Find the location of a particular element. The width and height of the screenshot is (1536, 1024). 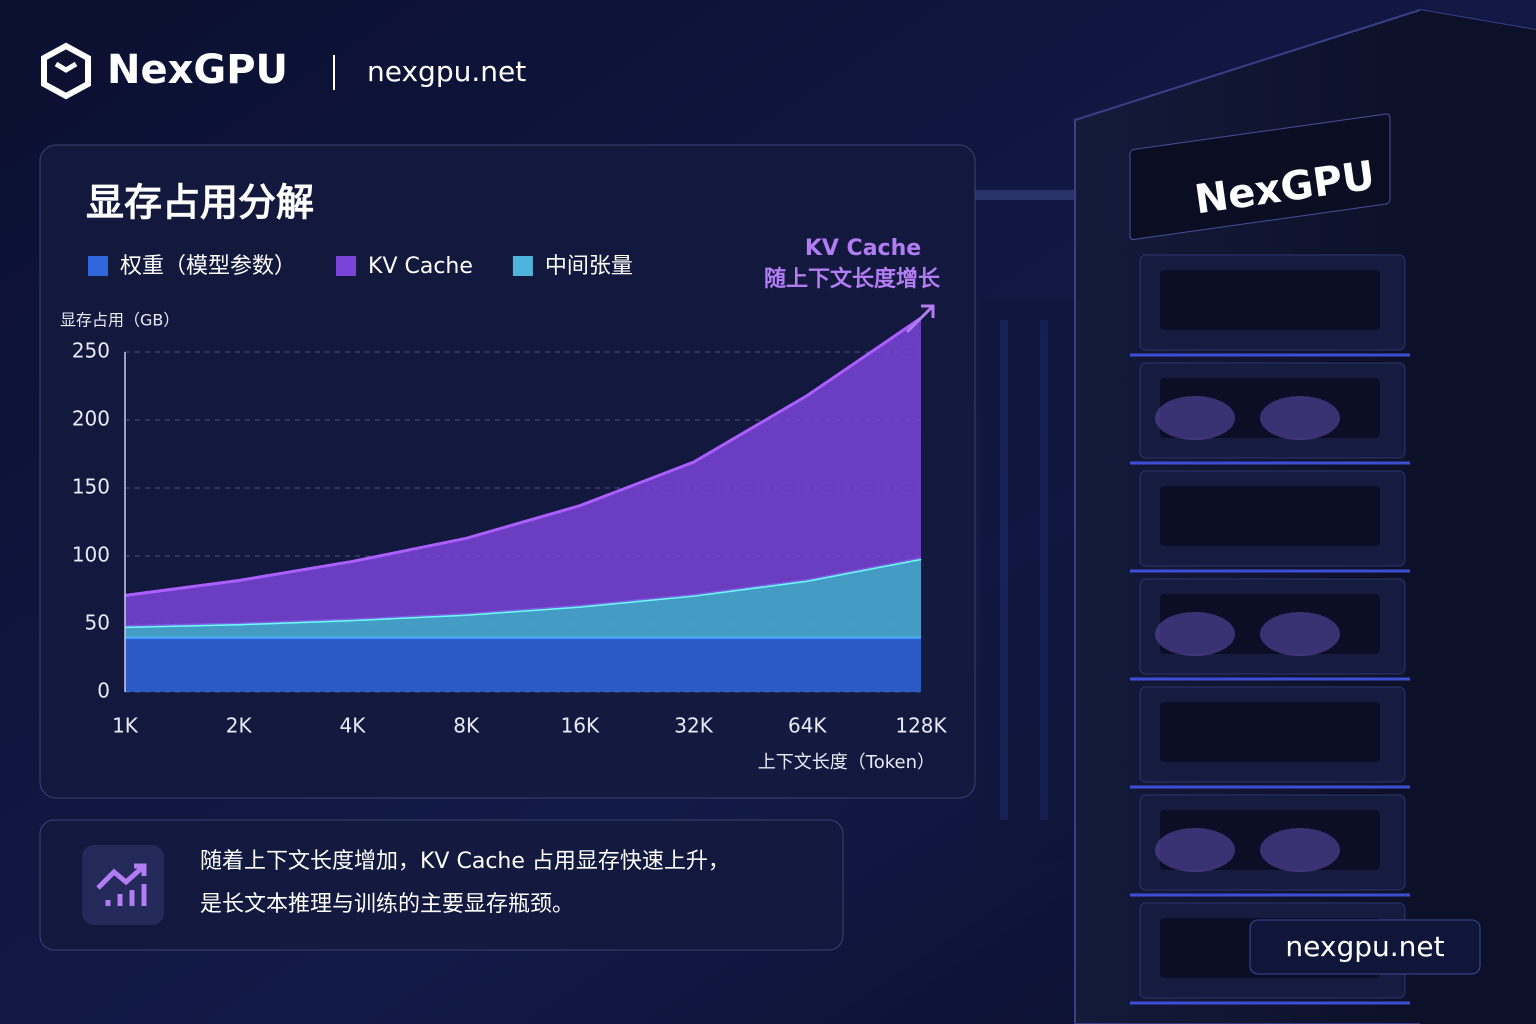

y-tick-label: 50 is located at coordinates (97, 623).